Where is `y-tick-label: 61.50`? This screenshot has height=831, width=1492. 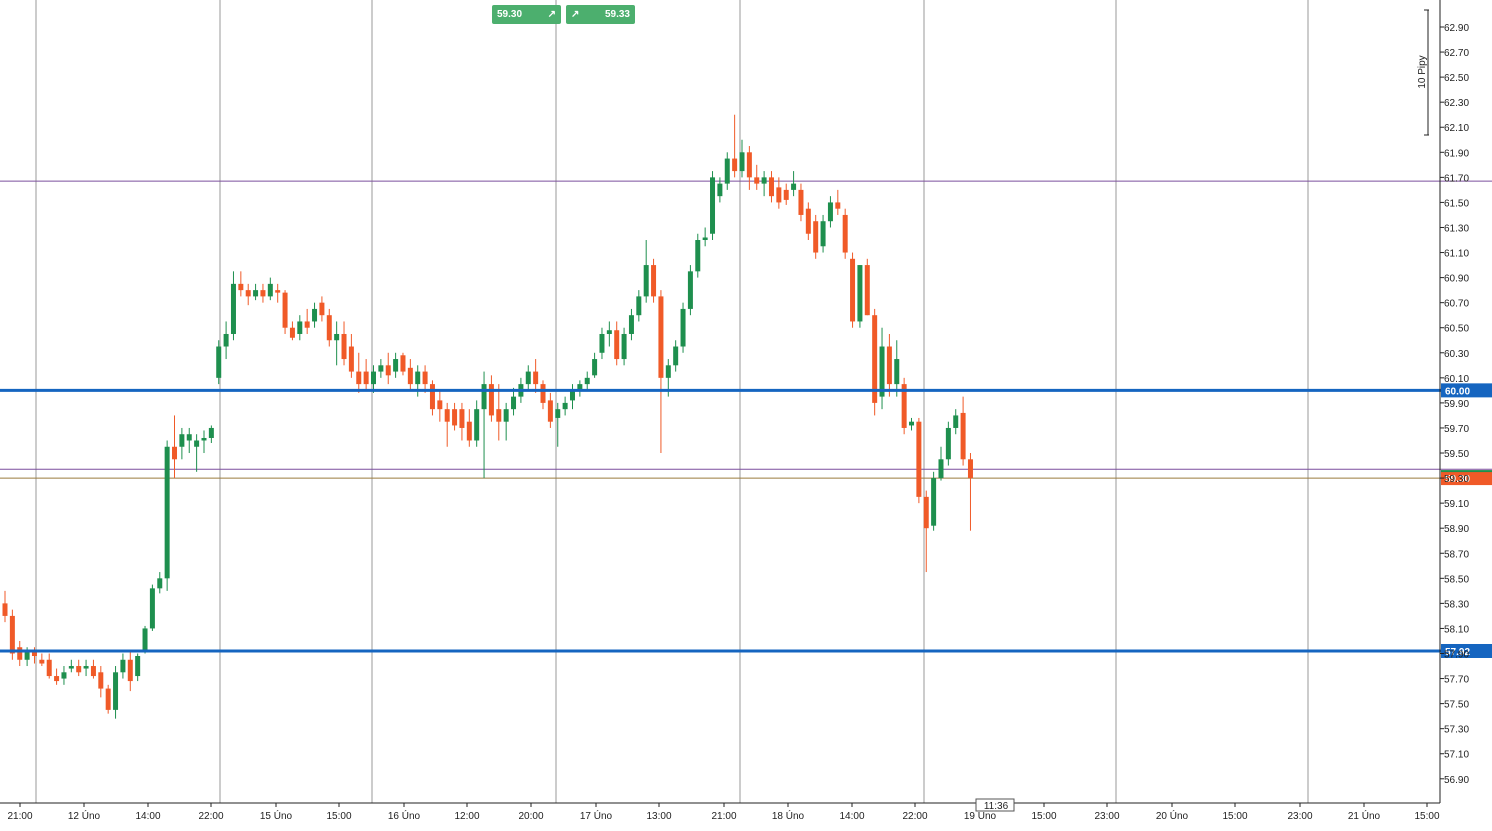
y-tick-label: 61.50 is located at coordinates (1456, 203).